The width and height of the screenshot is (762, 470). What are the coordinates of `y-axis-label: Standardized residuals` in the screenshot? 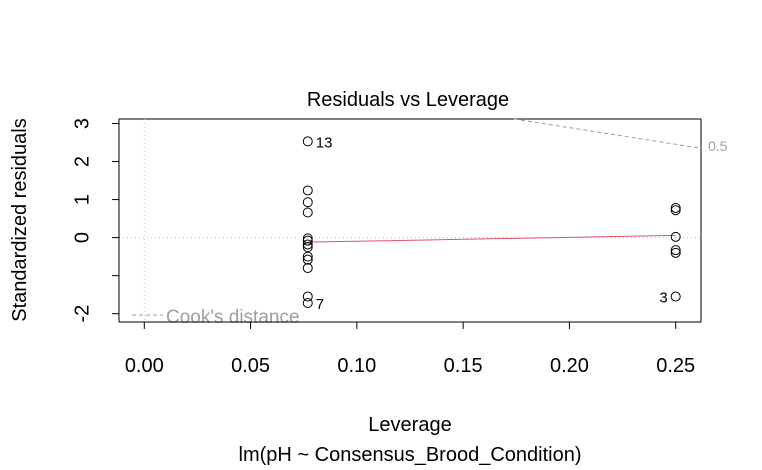 It's located at (20, 219).